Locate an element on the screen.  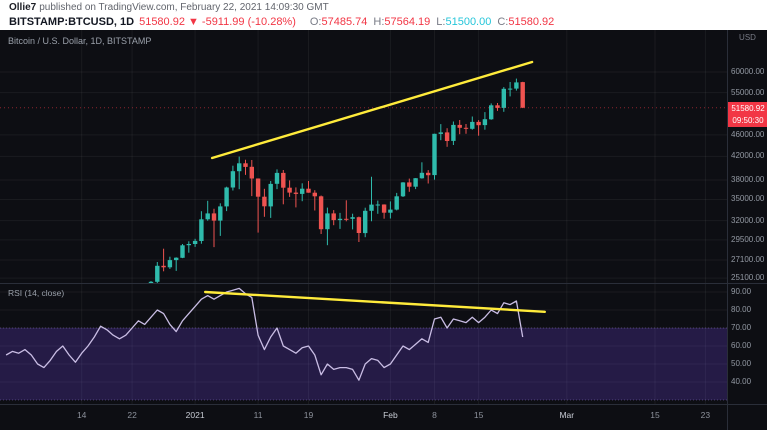
header-last-price: 51580.92 is located at coordinates (162, 22).